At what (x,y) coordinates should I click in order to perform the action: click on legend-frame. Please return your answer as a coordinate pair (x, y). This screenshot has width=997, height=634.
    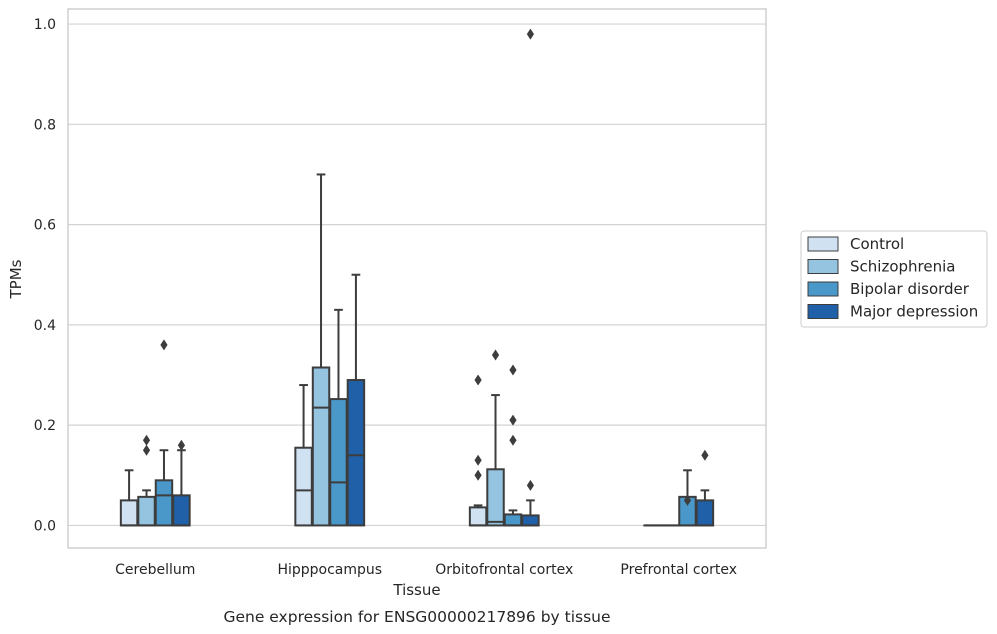
    Looking at the image, I should click on (894, 279).